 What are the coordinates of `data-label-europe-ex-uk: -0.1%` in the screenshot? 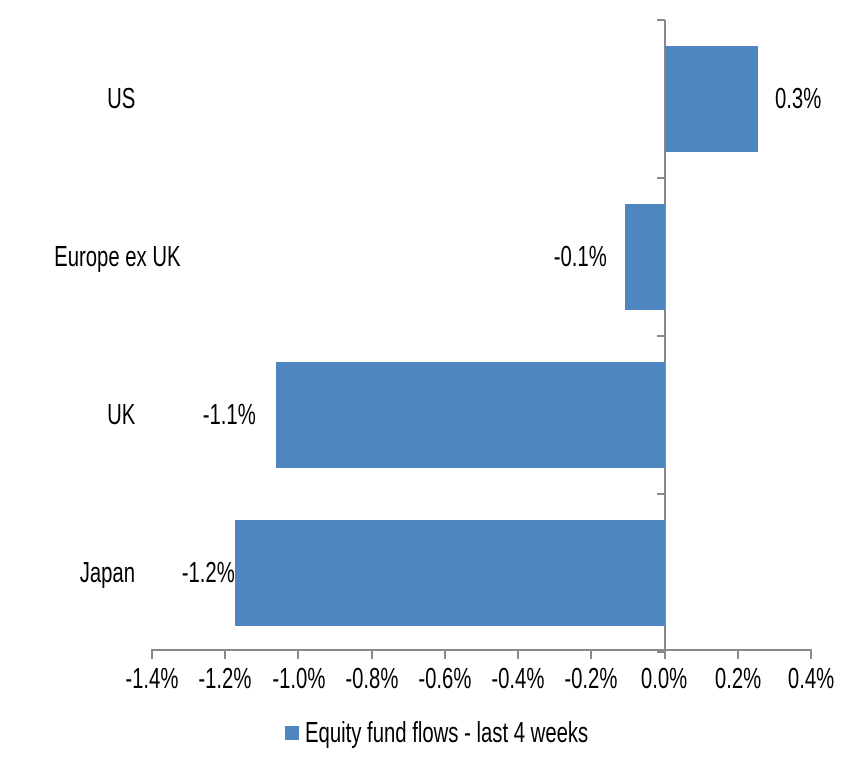 It's located at (496, 257).